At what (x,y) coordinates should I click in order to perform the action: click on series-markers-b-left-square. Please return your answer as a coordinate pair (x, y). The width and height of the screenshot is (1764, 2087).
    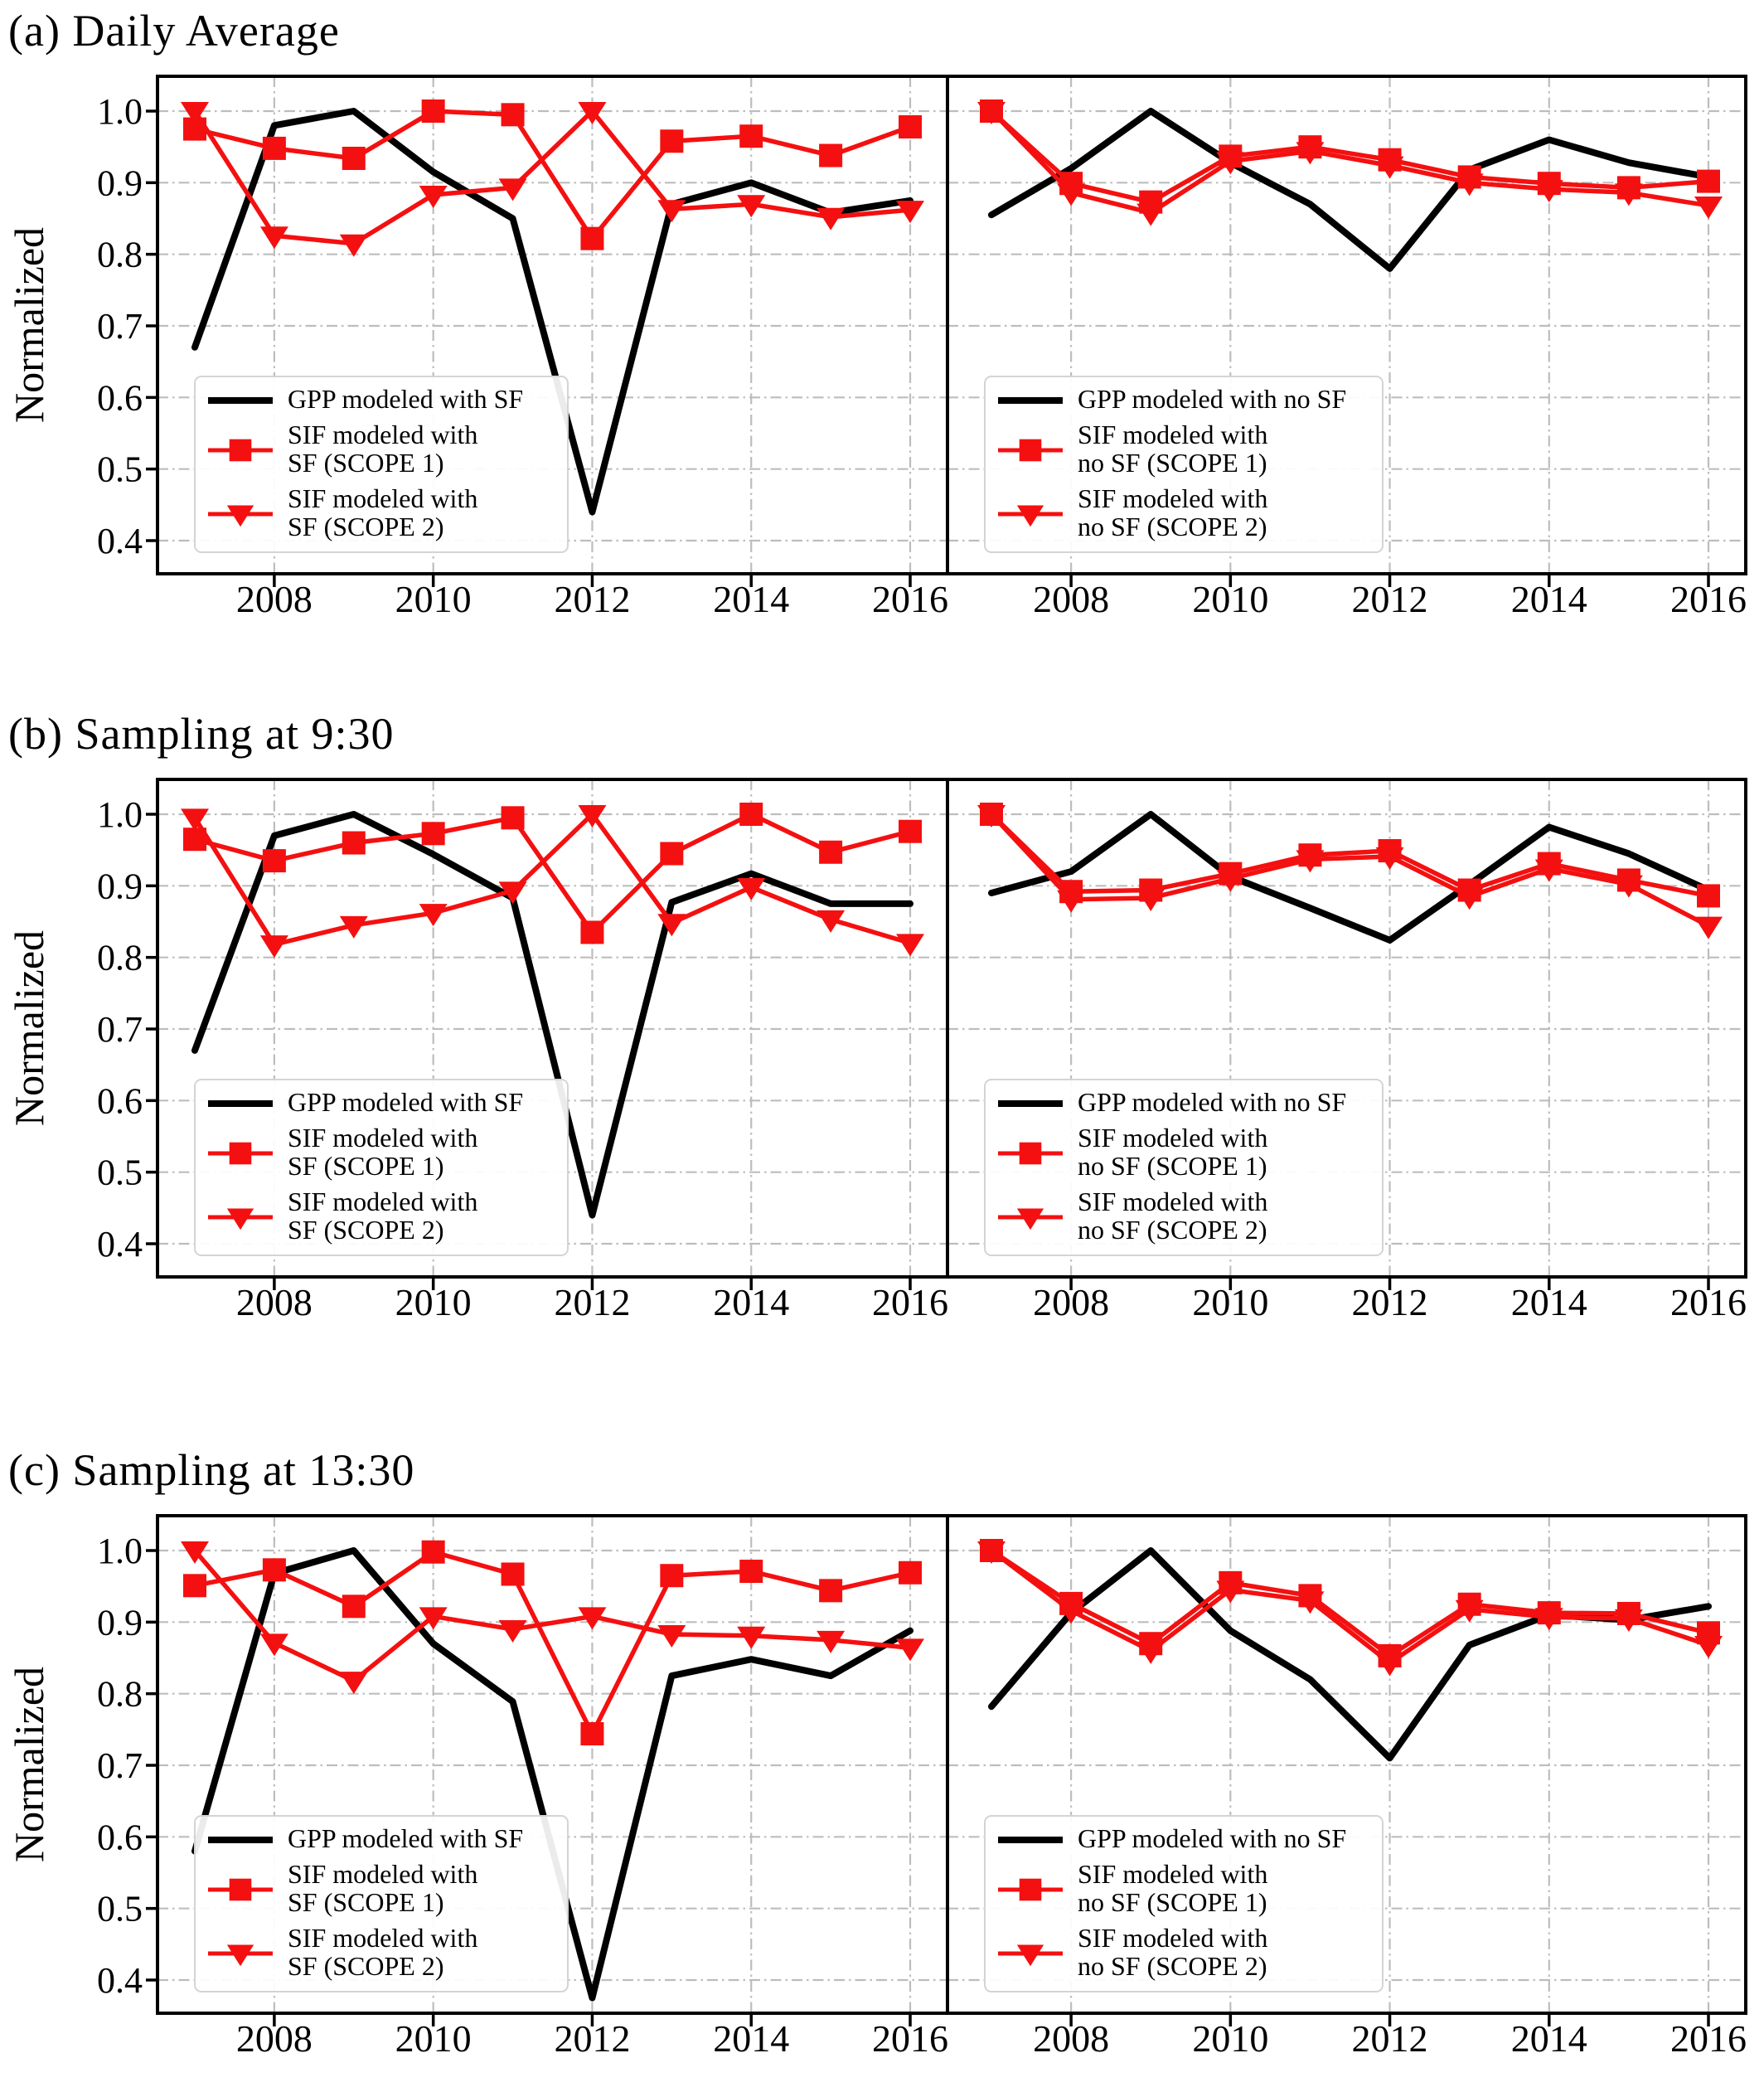
    Looking at the image, I should click on (552, 873).